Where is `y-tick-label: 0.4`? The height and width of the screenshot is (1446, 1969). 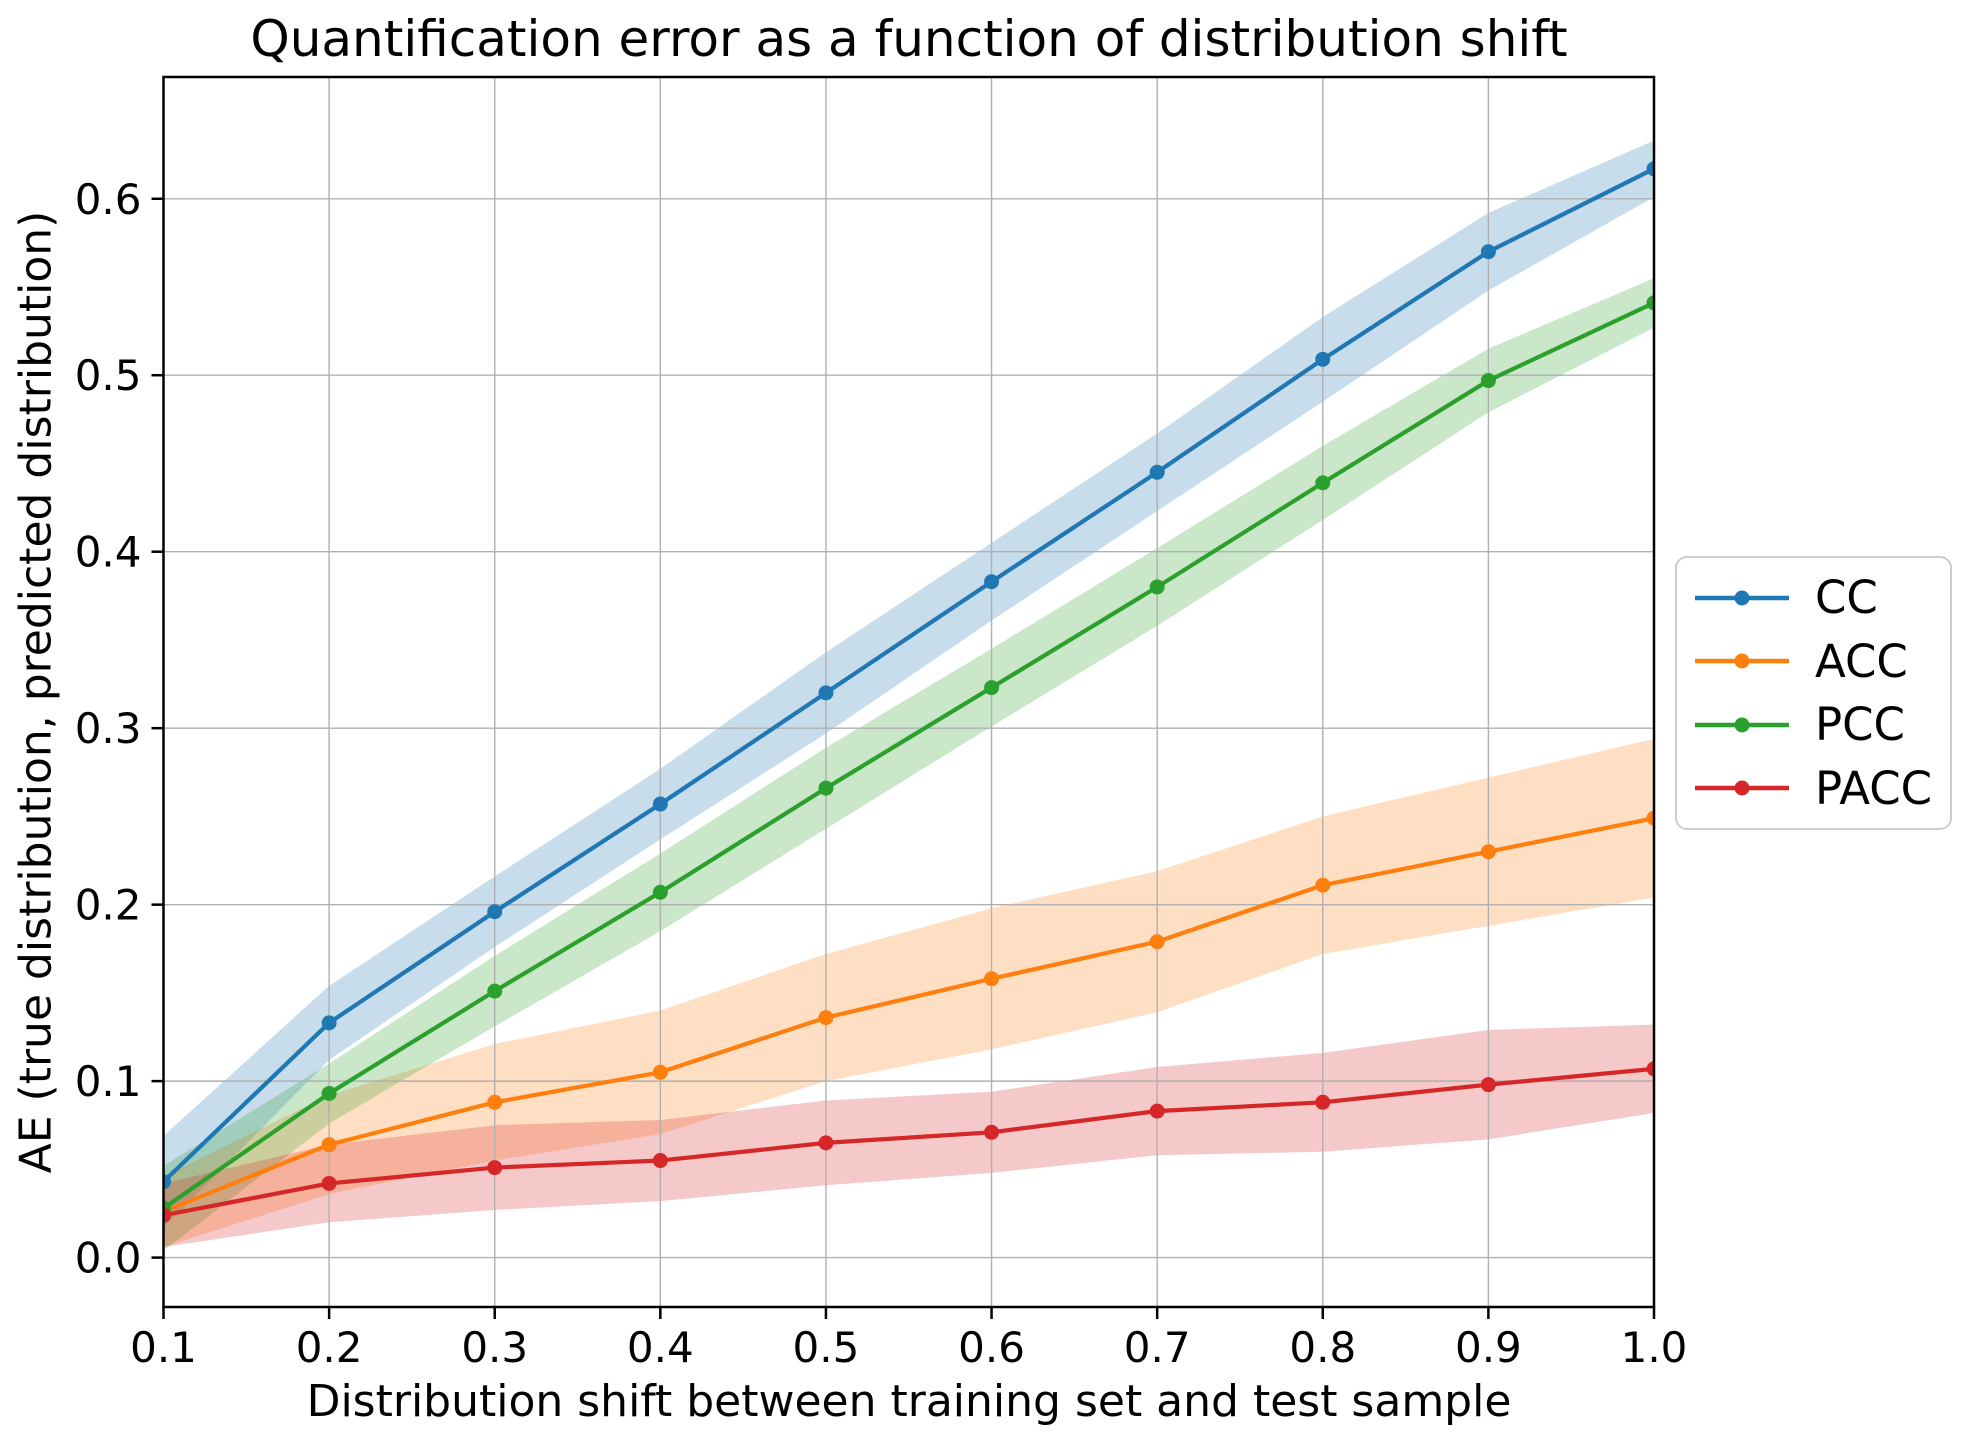
y-tick-label: 0.4 is located at coordinates (108, 552).